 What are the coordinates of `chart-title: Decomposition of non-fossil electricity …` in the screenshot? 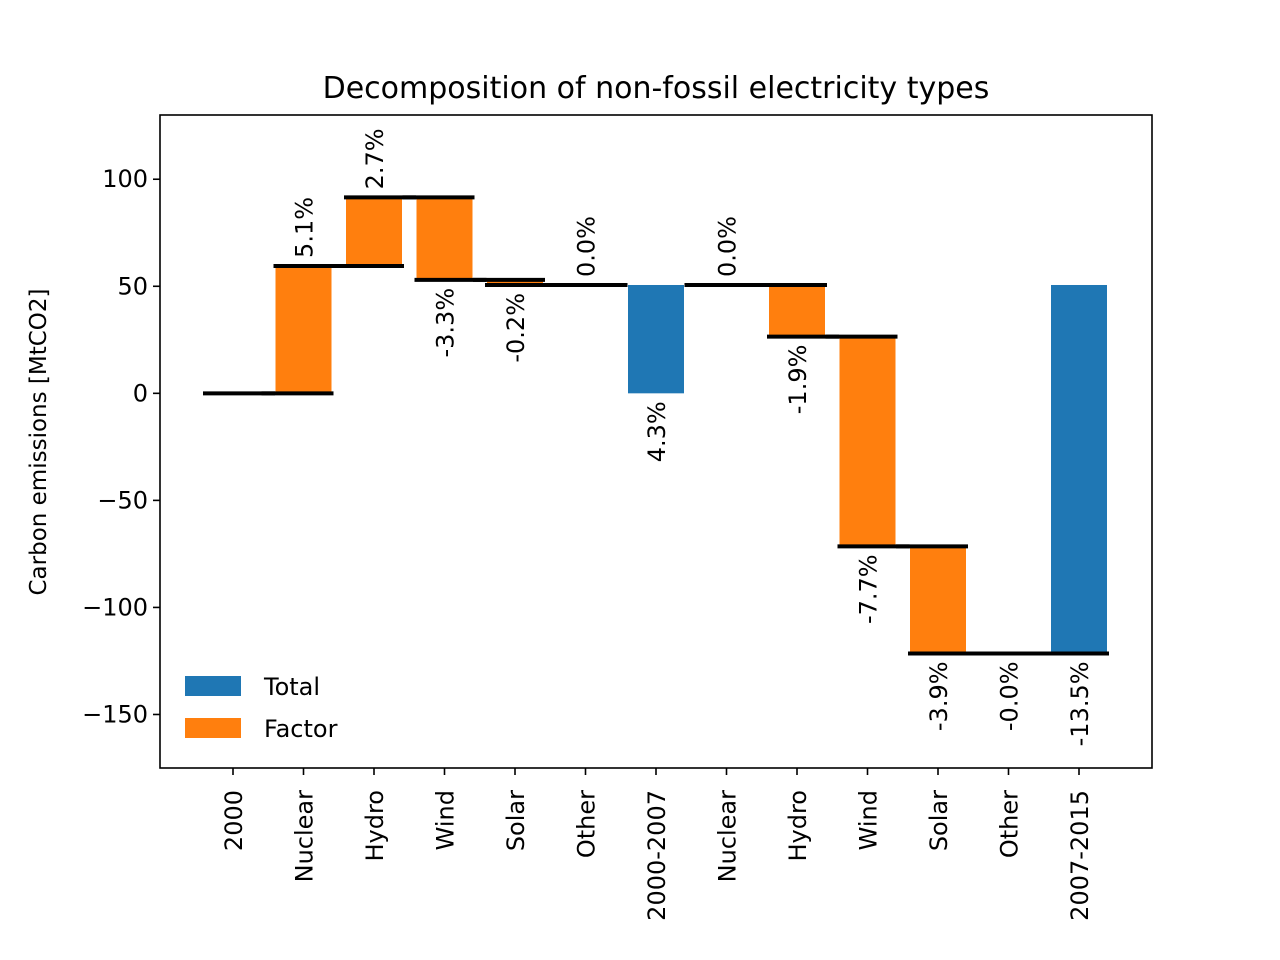 It's located at (656, 88).